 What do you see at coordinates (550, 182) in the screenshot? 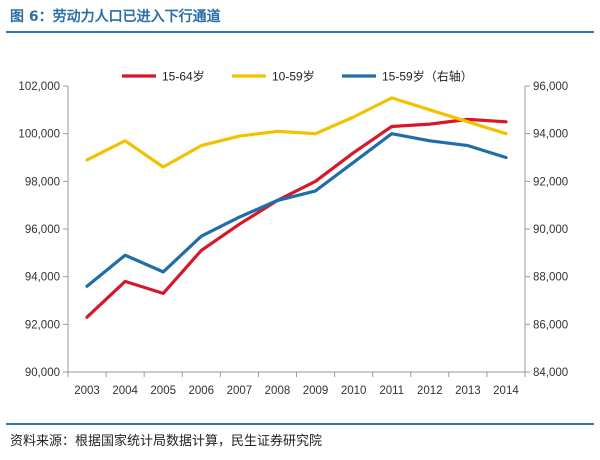
I see `y-right-tick-label: 92,000` at bounding box center [550, 182].